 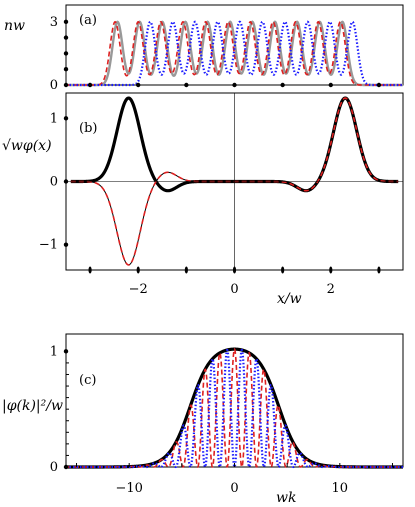 What do you see at coordinates (54, 85) in the screenshot?
I see `panel-a-ytick-label-0: 0` at bounding box center [54, 85].